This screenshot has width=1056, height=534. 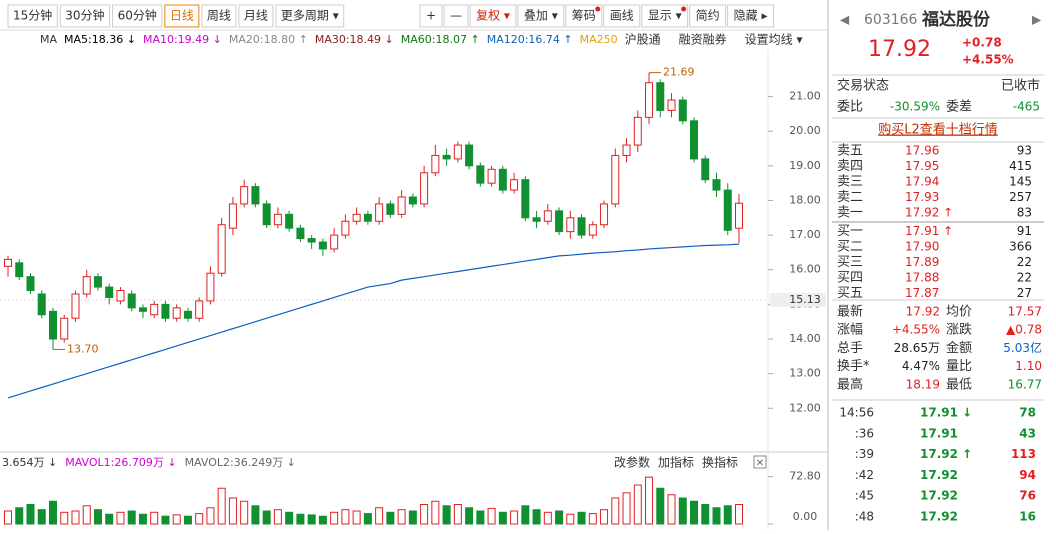 What do you see at coordinates (29, 462) in the screenshot?
I see `vol-legend: 3.654万 ↓` at bounding box center [29, 462].